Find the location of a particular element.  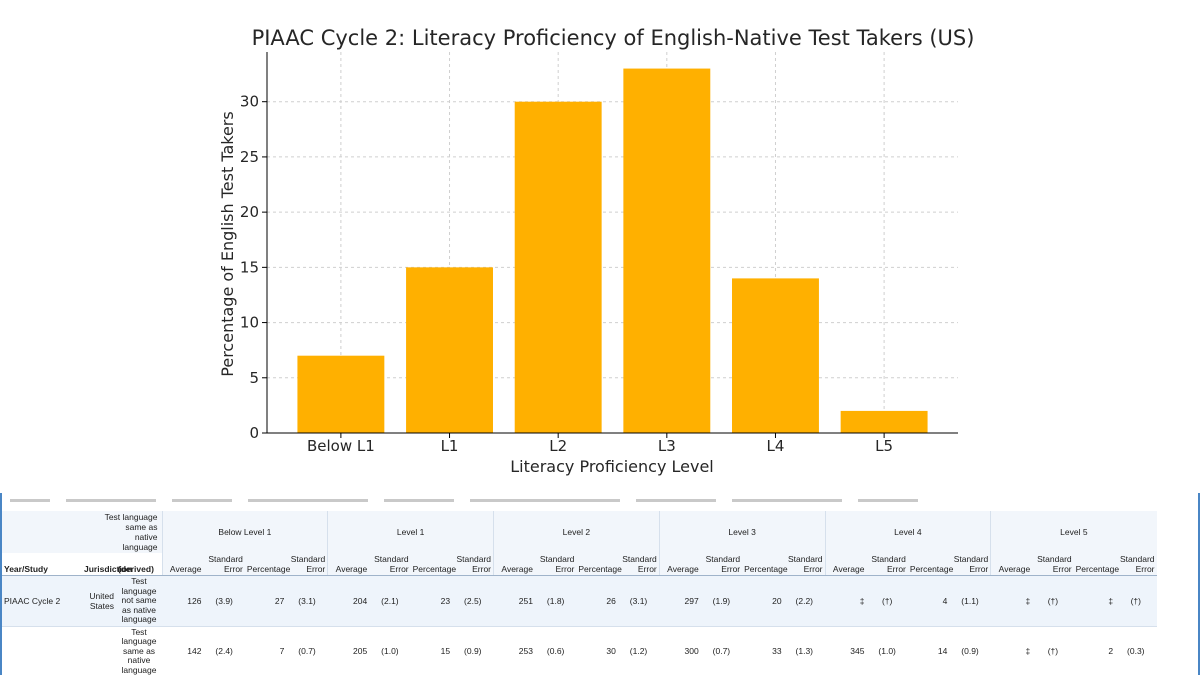

level-header: Below Level 1 is located at coordinates (244, 532).